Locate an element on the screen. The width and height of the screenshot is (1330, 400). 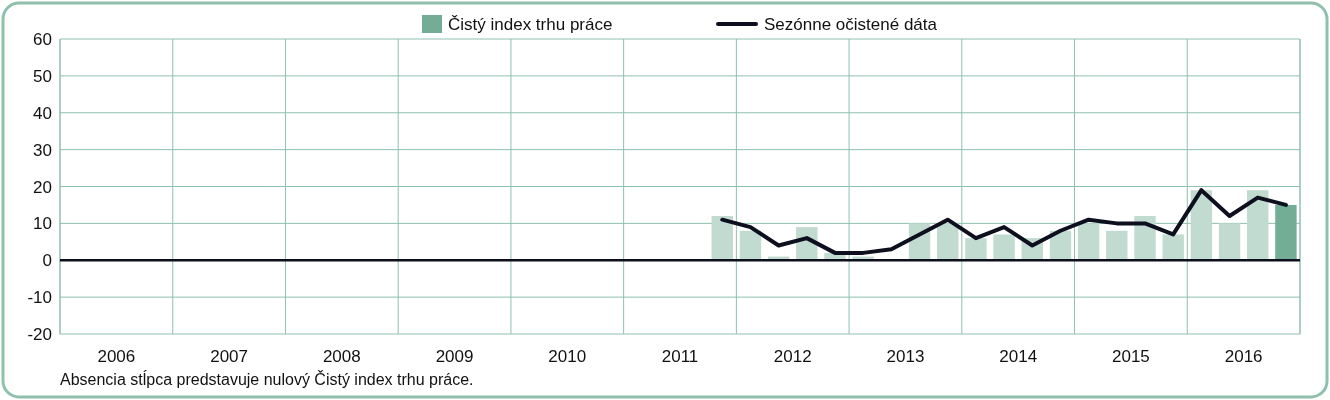
y-tick-label: 60 is located at coordinates (42, 39).